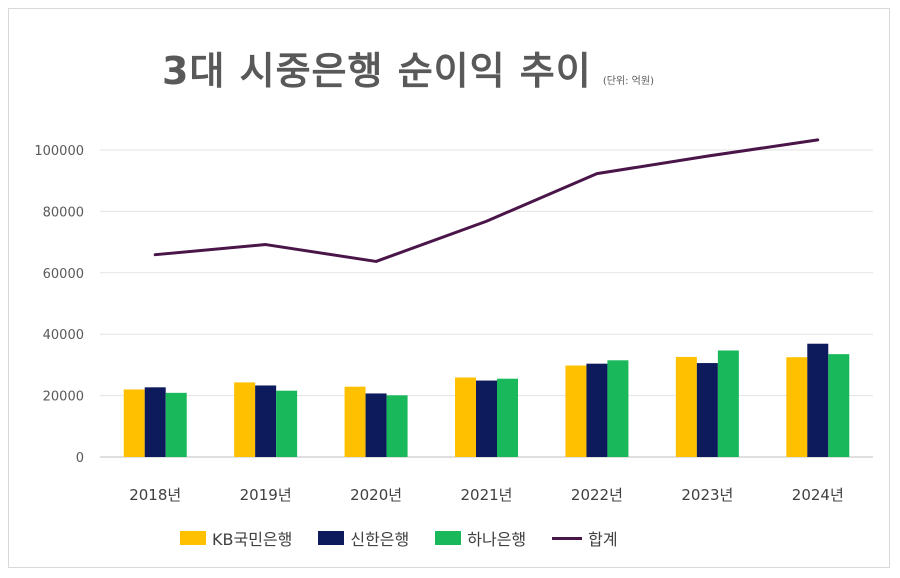  Describe the element at coordinates (59, 151) in the screenshot. I see `y-tick-label: 100000` at that location.